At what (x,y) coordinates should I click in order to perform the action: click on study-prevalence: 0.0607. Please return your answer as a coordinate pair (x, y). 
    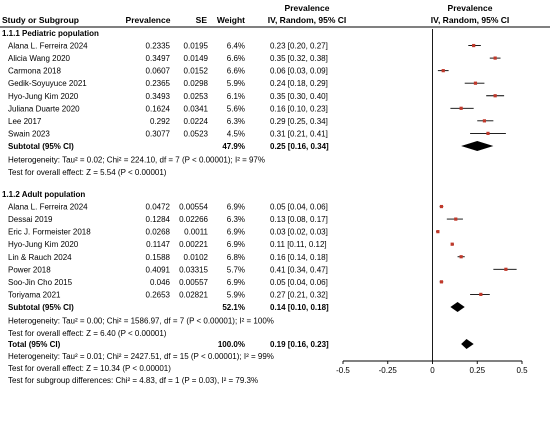
    Looking at the image, I should click on (158, 71).